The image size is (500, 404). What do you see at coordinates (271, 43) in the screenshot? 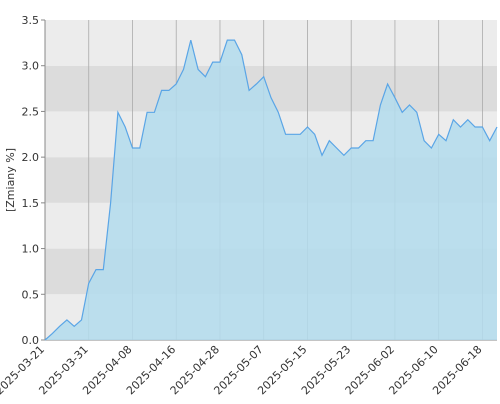
I see `grid-band` at bounding box center [271, 43].